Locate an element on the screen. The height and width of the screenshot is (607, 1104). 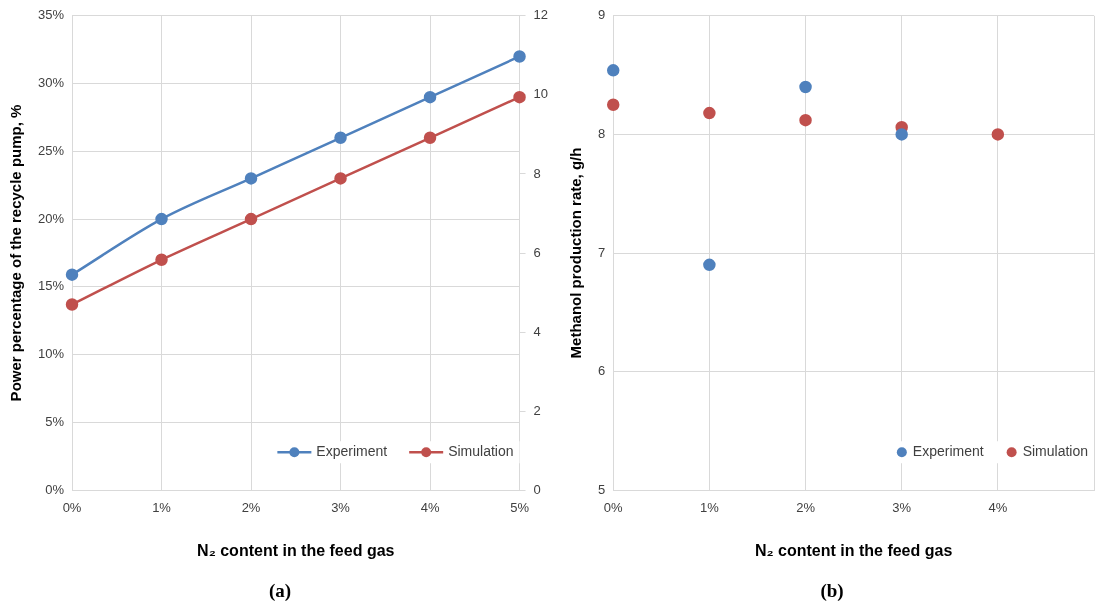
y-tick-label: 10% is located at coordinates (51, 354).